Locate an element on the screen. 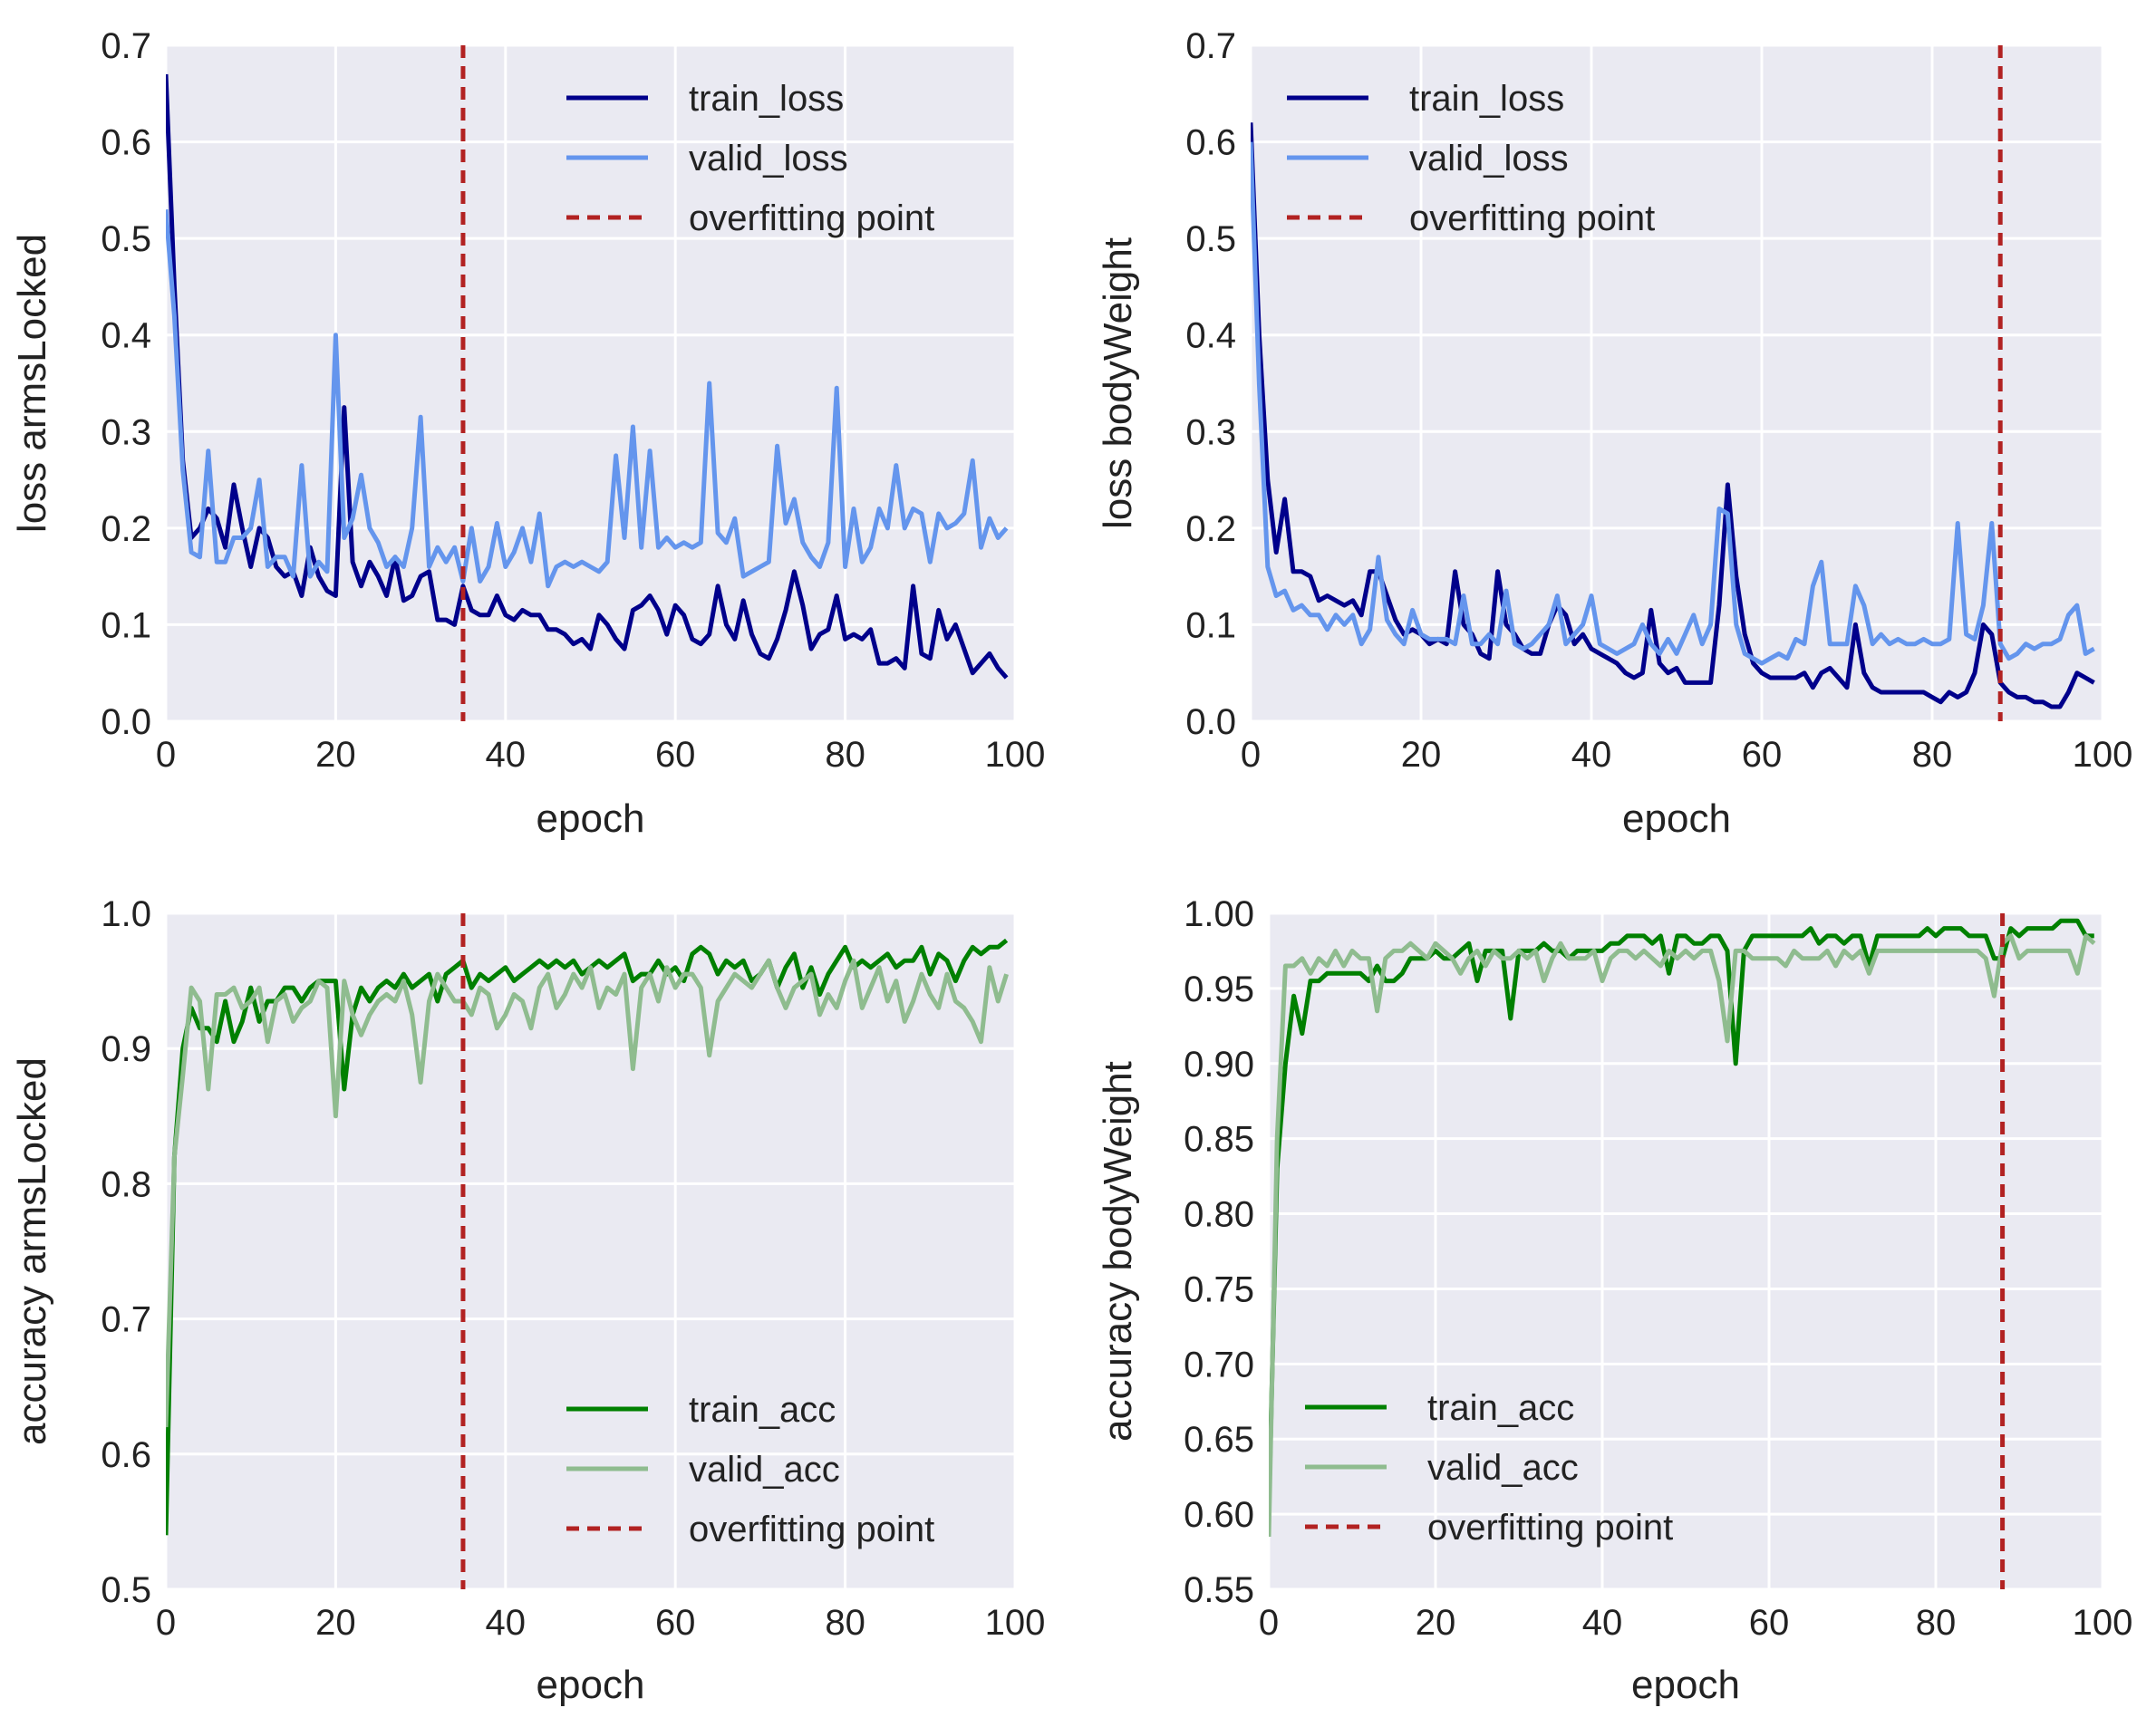 This screenshot has height=1727, width=2156. y-tick-label: 0.85 is located at coordinates (1219, 1140).